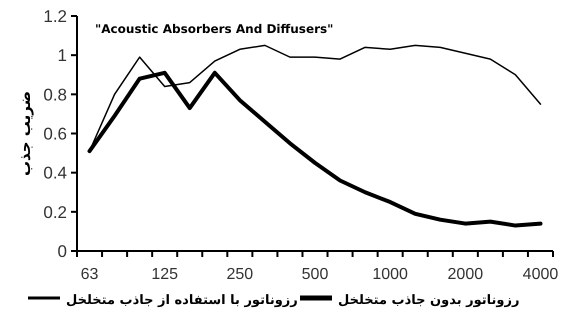 Image resolution: width=561 pixels, height=321 pixels. I want to click on y-tick-label: 0.8, so click(55, 94).